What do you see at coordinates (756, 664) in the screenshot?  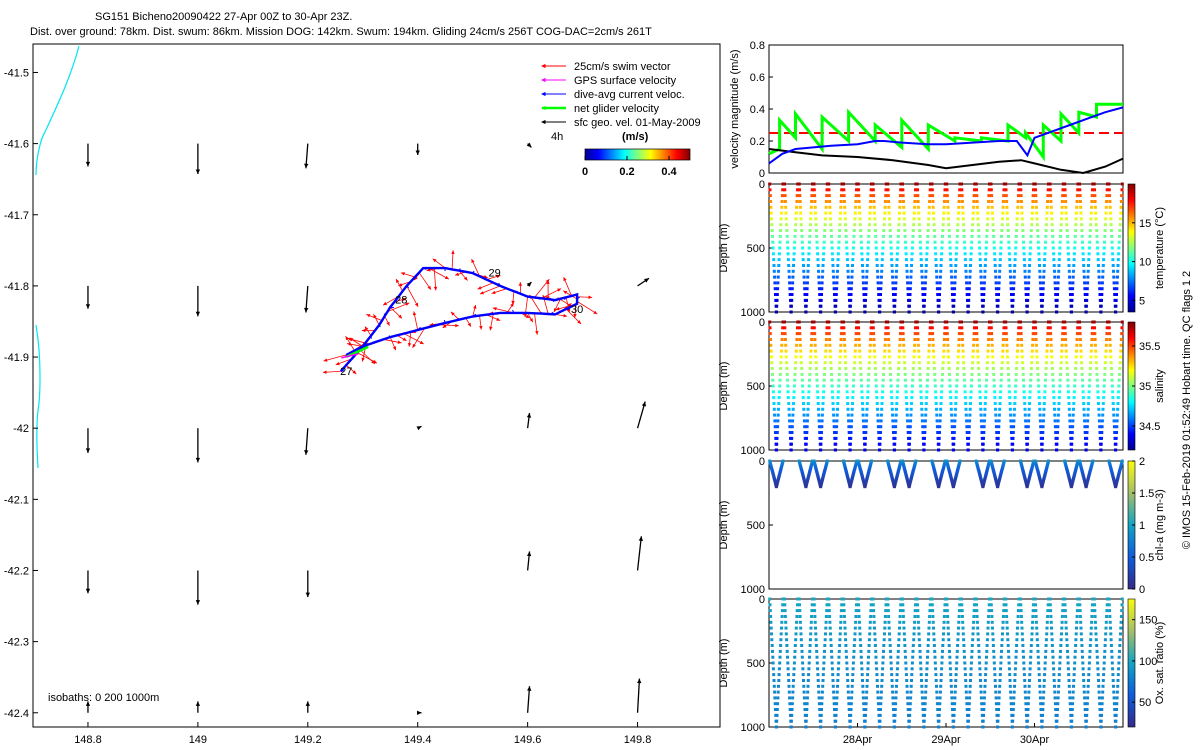 I see `section-y-tick-label: 500` at bounding box center [756, 664].